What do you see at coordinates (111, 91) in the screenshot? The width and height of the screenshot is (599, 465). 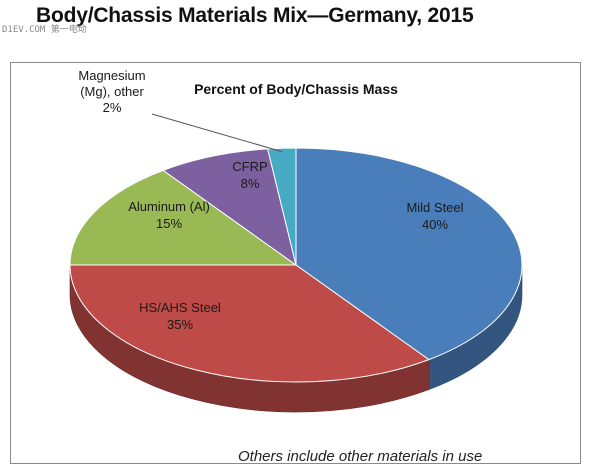 I see `slice-label-magnesium-mg-other: Magnesium (Mg), other 2%` at bounding box center [111, 91].